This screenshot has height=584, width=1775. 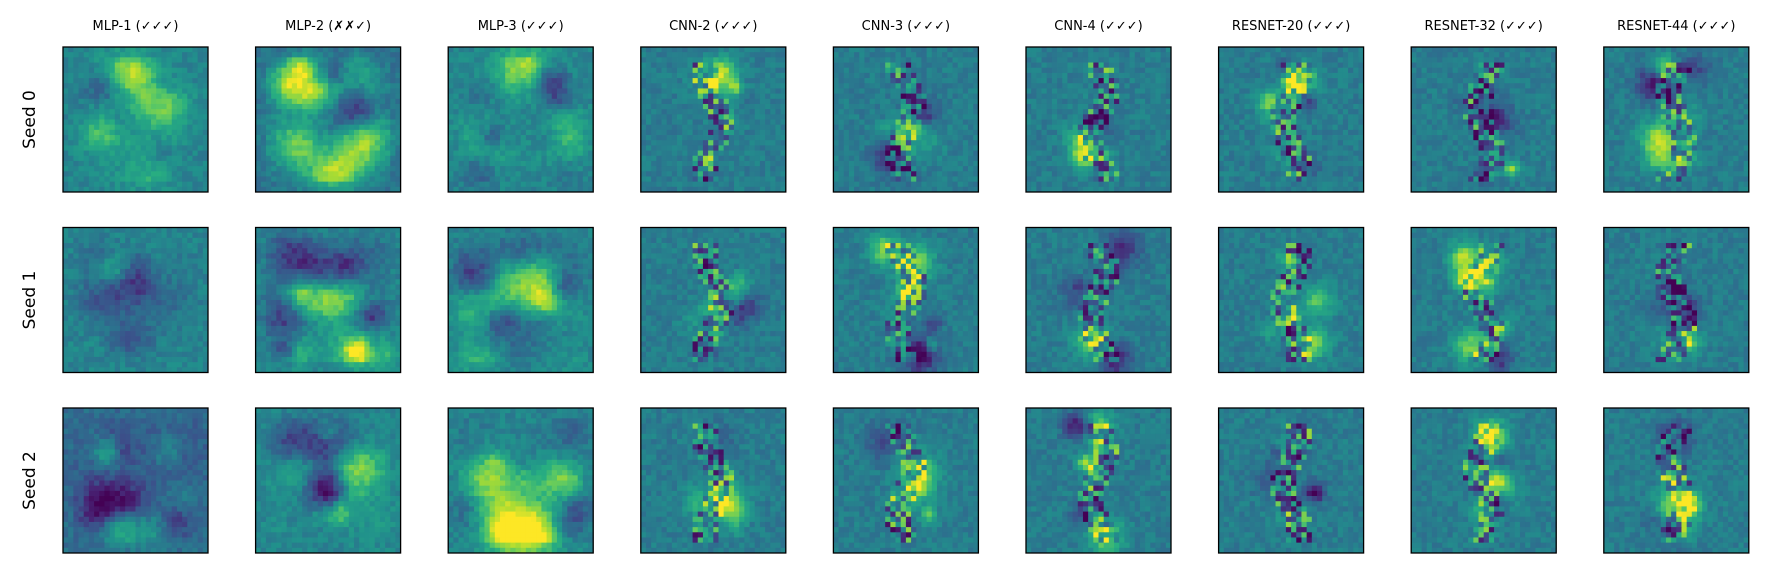 I want to click on row-label: Seed 2, so click(x=30, y=480).